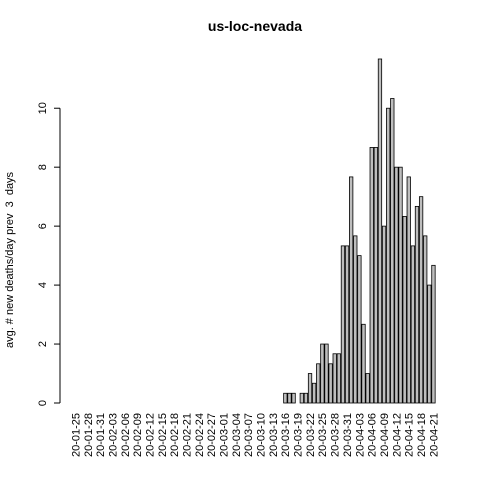  Describe the element at coordinates (385, 435) in the screenshot. I see `x-tick-label: 20-04-09` at that location.